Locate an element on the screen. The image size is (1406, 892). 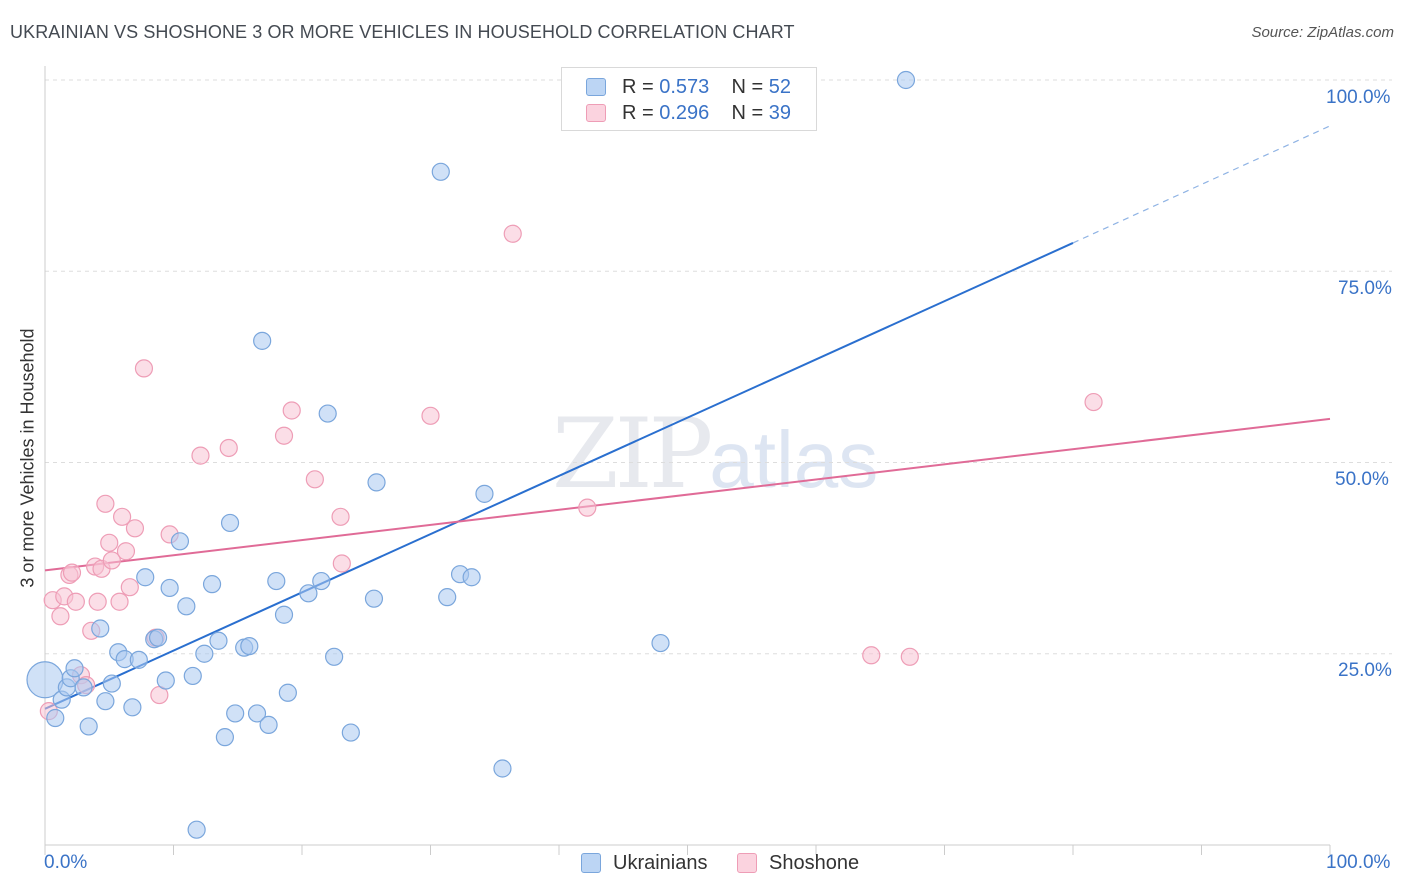
zipatlas-watermark: ZIPatlas is located at coordinates (715, 454).